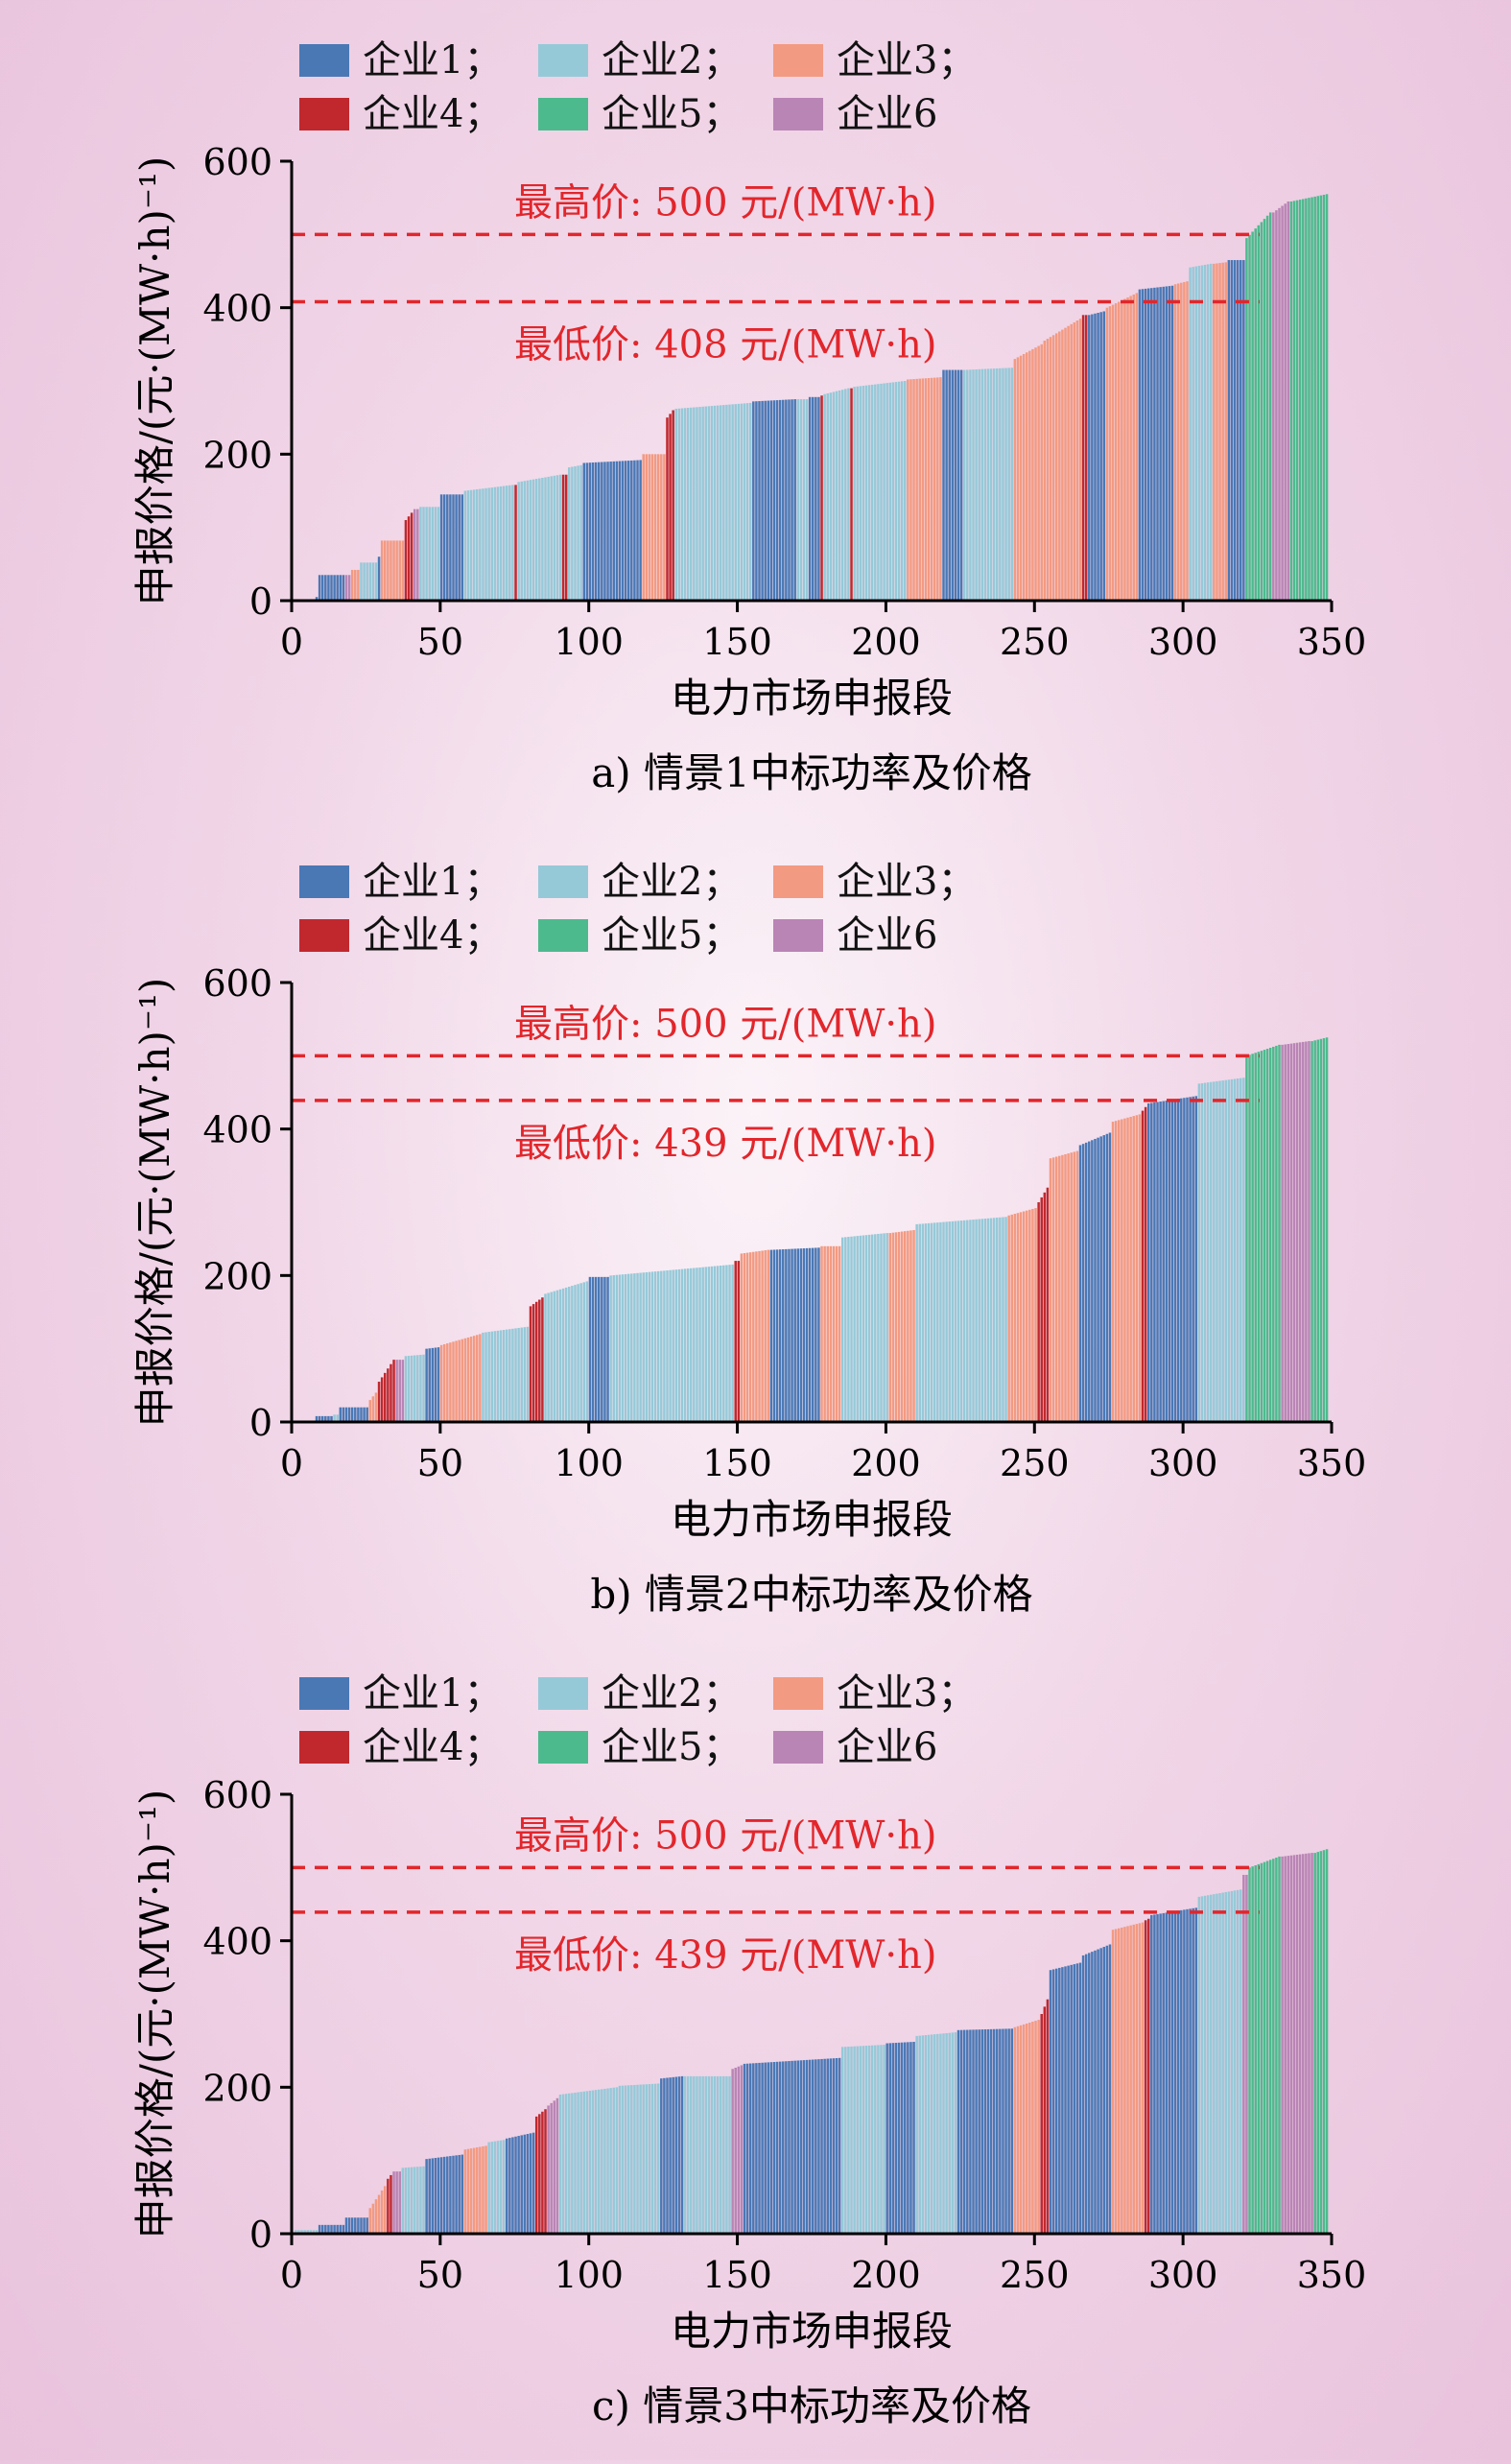  I want to click on y-axis-label: 申报价格/(元·(MW·h)⁻¹), so click(154, 1203).